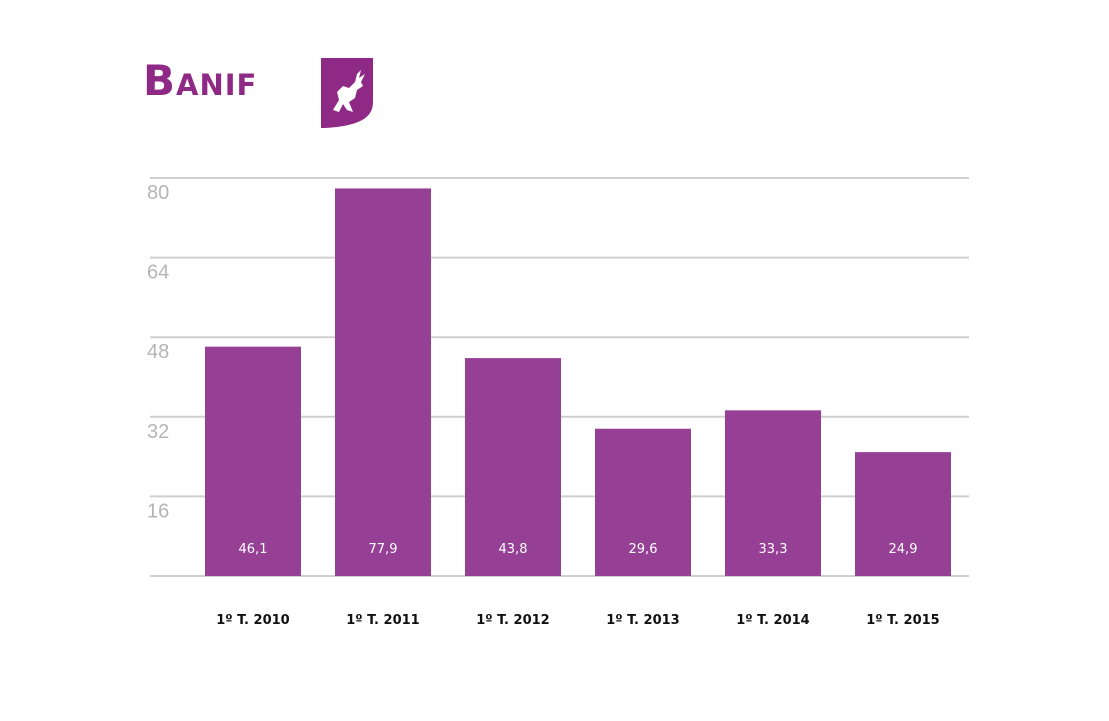  What do you see at coordinates (772, 620) in the screenshot?
I see `x-category-label: 1º T. 2014` at bounding box center [772, 620].